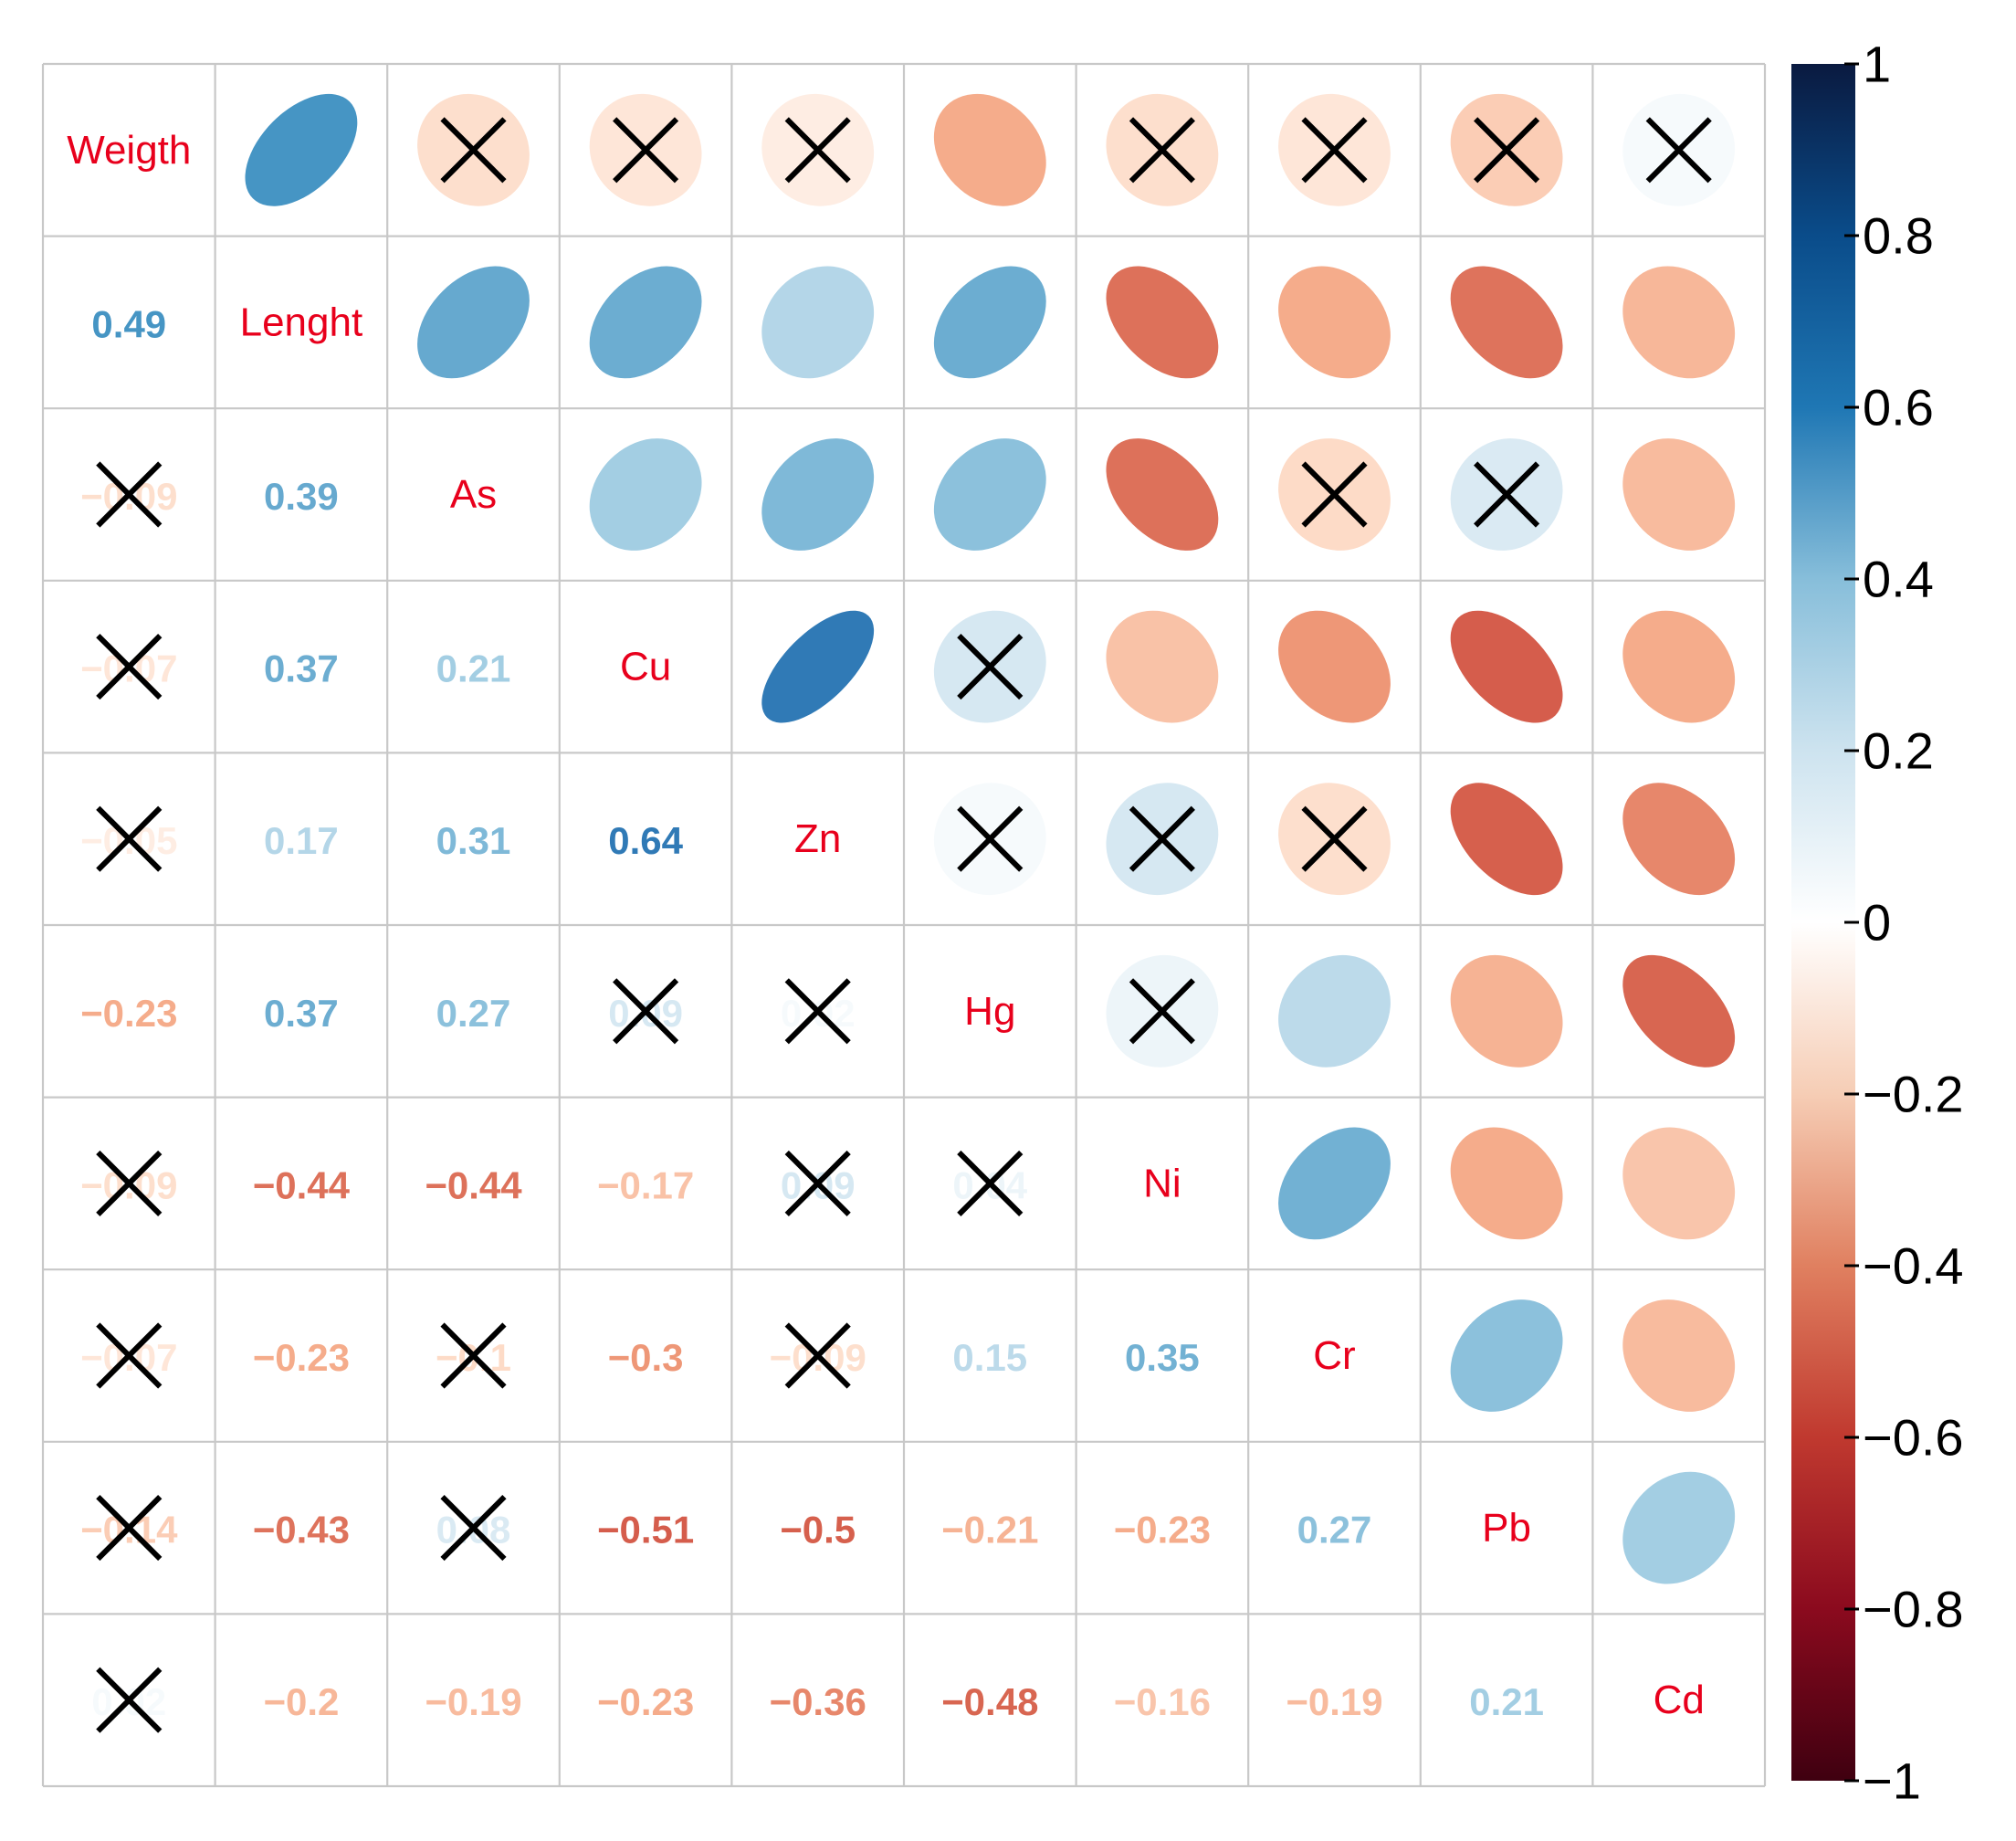 Image resolution: width=2016 pixels, height=1841 pixels. I want to click on cell-Cu-Cu: Cu, so click(646, 667).